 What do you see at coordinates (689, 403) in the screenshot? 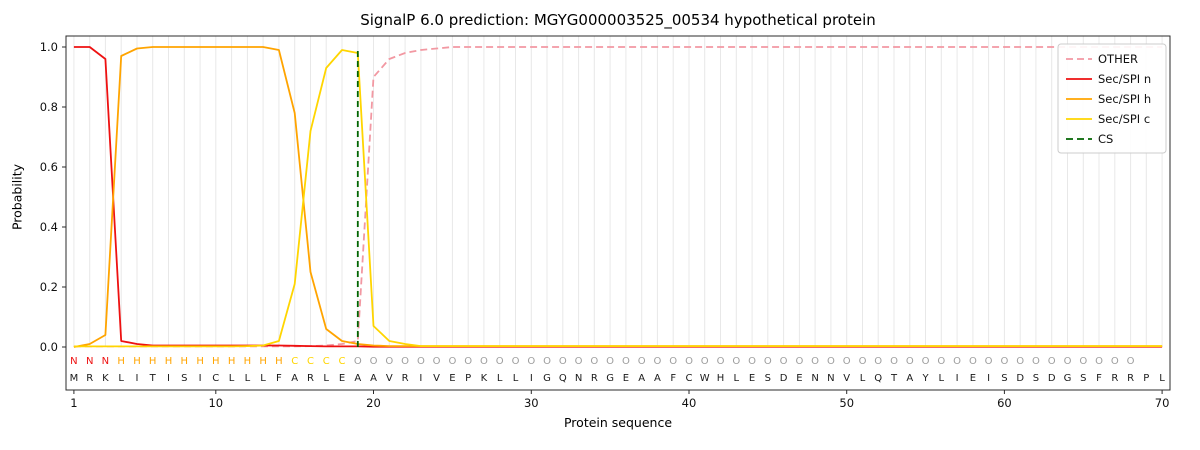
I see `x-tick-label: 40` at bounding box center [689, 403].